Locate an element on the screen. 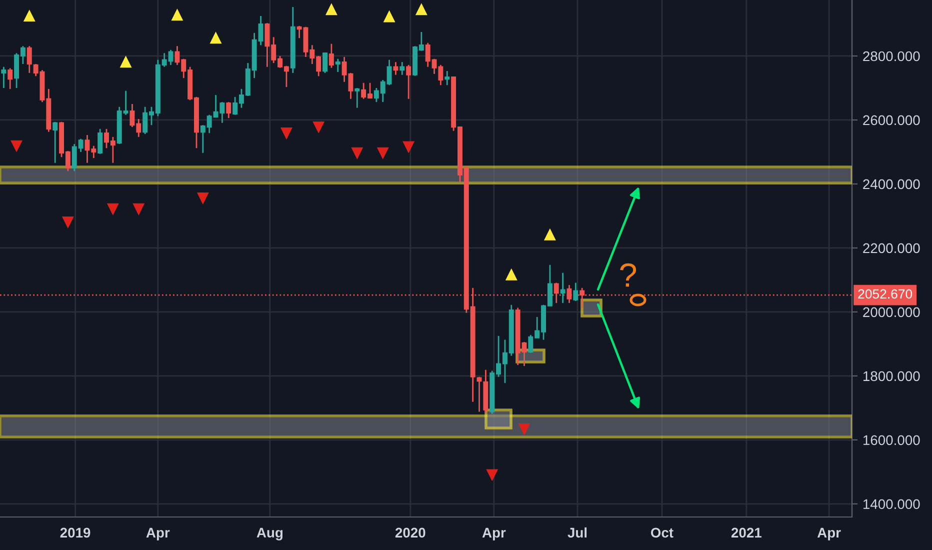 Image resolution: width=932 pixels, height=550 pixels. y-tick-label: 1400.000 is located at coordinates (891, 504).